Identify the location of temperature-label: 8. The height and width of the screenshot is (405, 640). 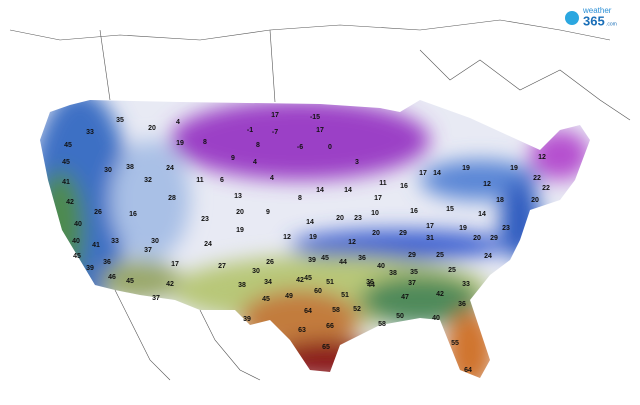
(300, 198).